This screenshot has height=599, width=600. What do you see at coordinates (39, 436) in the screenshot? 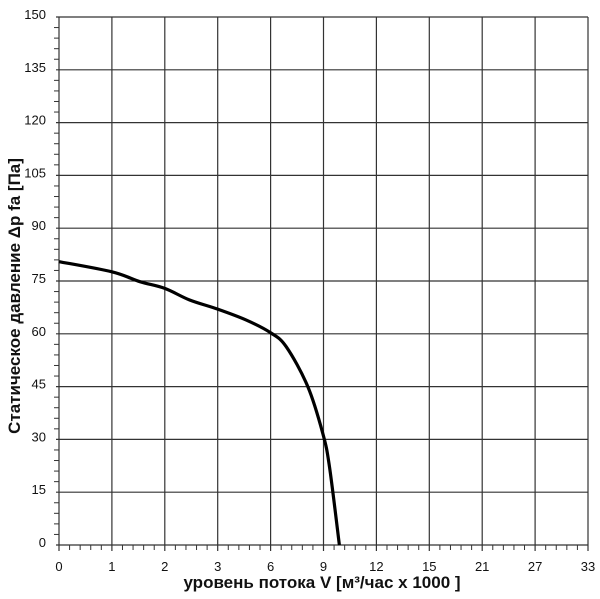
I see `y-tick-label: 30` at bounding box center [39, 436].